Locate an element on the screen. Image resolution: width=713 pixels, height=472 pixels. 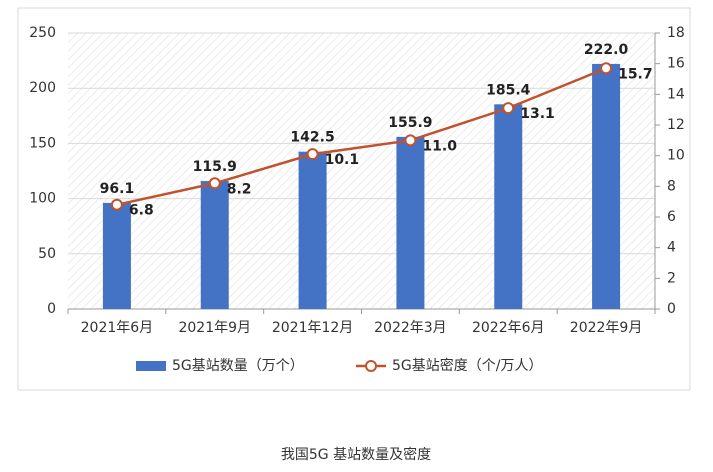
y2-tick-label: 12 is located at coordinates (676, 125).